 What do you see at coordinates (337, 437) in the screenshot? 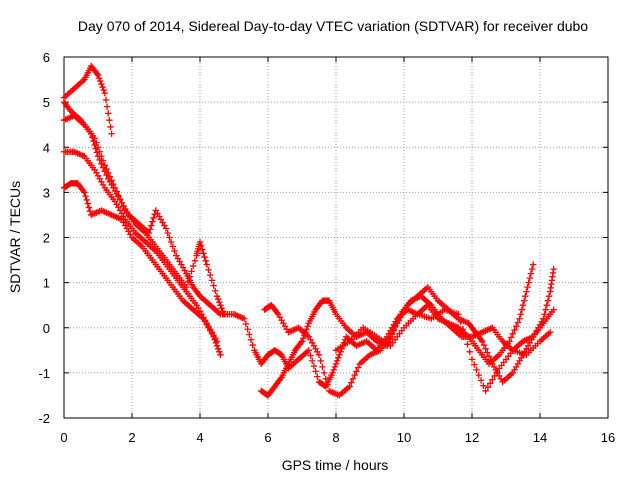
I see `x-tick-labels: 0 2 4 6 8 10 12 14 16` at bounding box center [337, 437].